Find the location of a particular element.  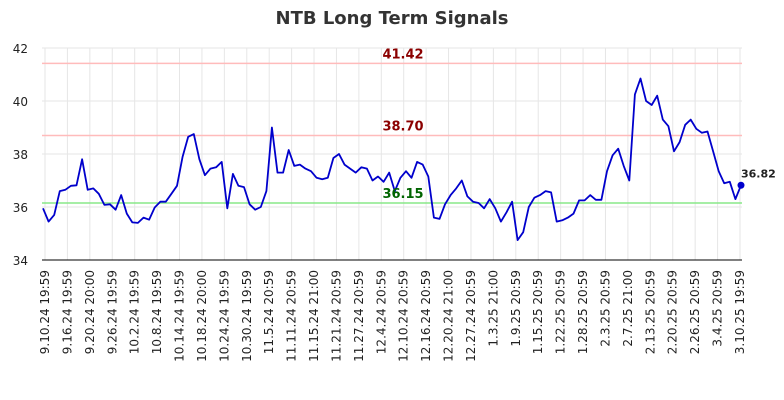

y-tick-label: 36 is located at coordinates (20, 208).